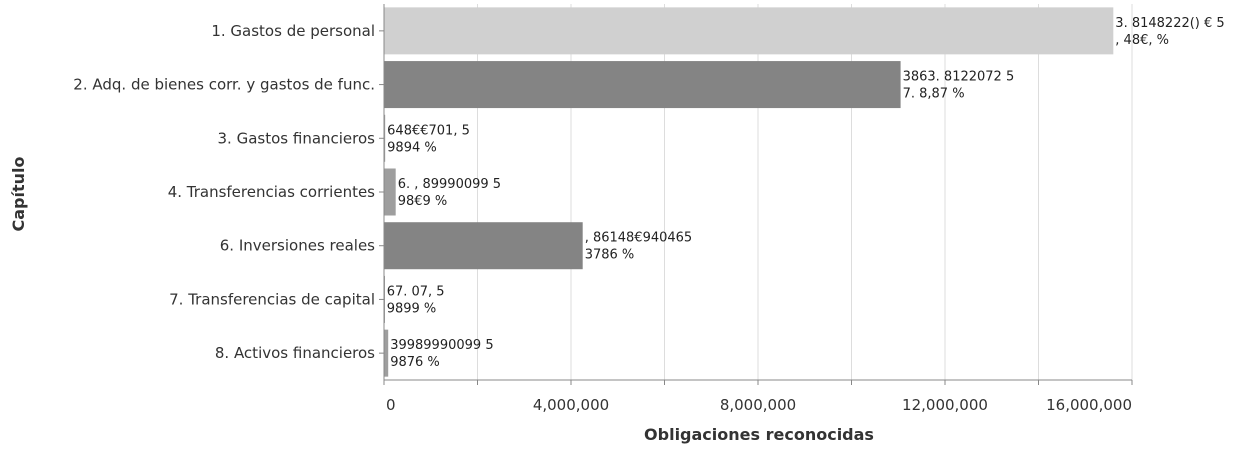 This screenshot has width=1244, height=450. Describe the element at coordinates (18, 194) in the screenshot. I see `y-axis-title: Capítulo` at that location.